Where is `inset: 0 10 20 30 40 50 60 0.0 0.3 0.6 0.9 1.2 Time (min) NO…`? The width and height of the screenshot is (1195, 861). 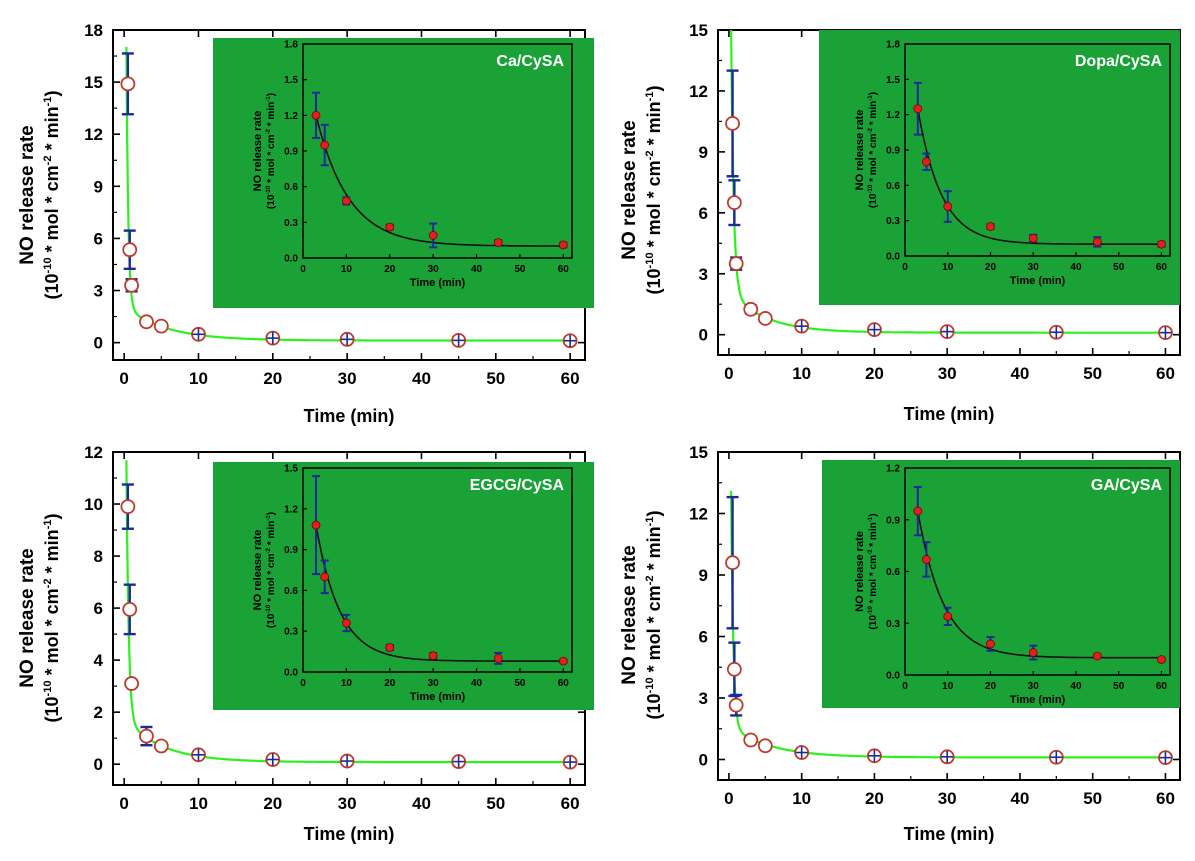
inset: 0 10 20 30 40 50 60 0.0 0.3 0.6 0.9 1.2 Time (min) NO… is located at coordinates (1001, 584).